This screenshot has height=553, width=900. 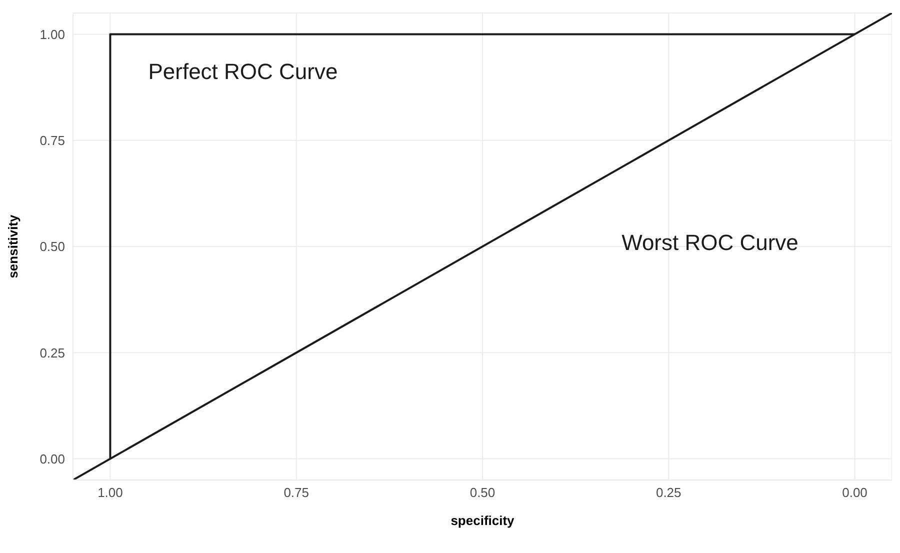 What do you see at coordinates (52, 458) in the screenshot?
I see `y-tick-label: 0.00` at bounding box center [52, 458].